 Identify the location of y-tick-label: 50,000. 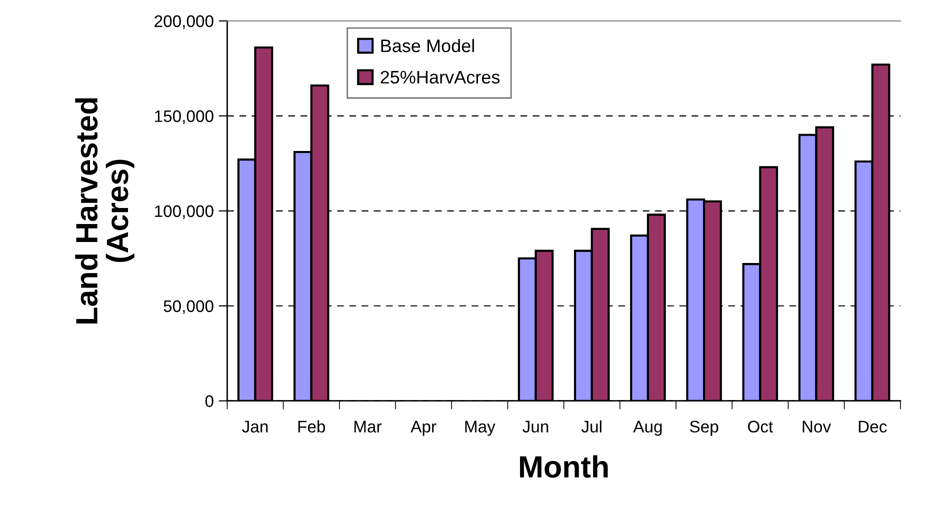
(189, 307).